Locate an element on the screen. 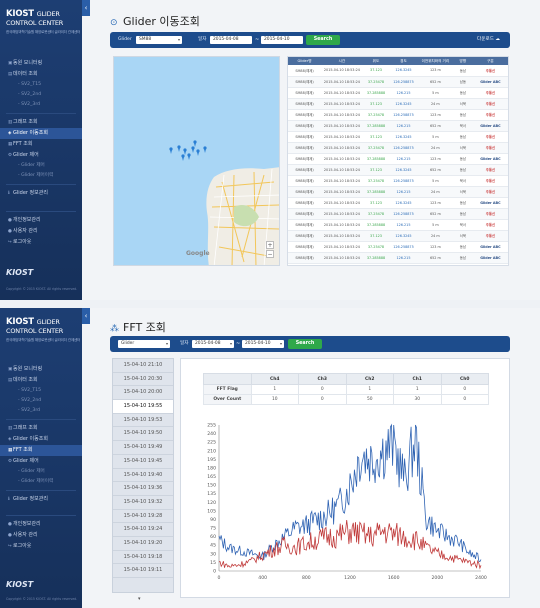 The height and width of the screenshot is (608, 540). time-list-item: 15-04-10 19:45 is located at coordinates (143, 462).